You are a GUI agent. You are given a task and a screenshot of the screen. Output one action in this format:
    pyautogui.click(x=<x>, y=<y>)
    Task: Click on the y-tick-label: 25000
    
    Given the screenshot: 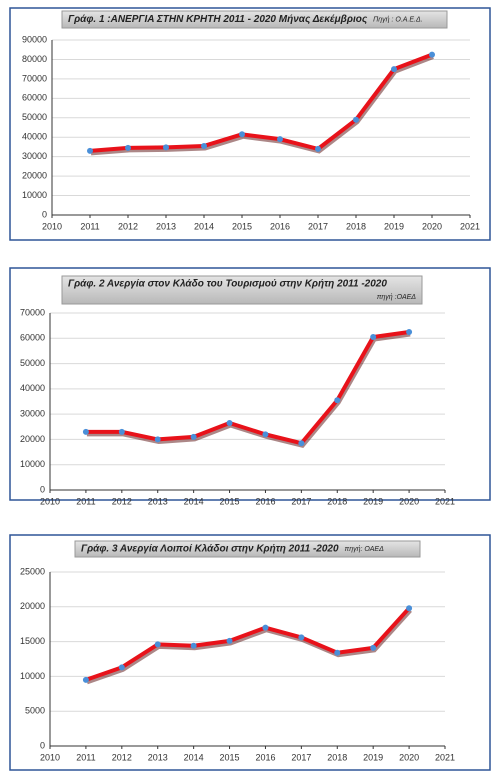 What is the action you would take?
    pyautogui.click(x=32, y=571)
    